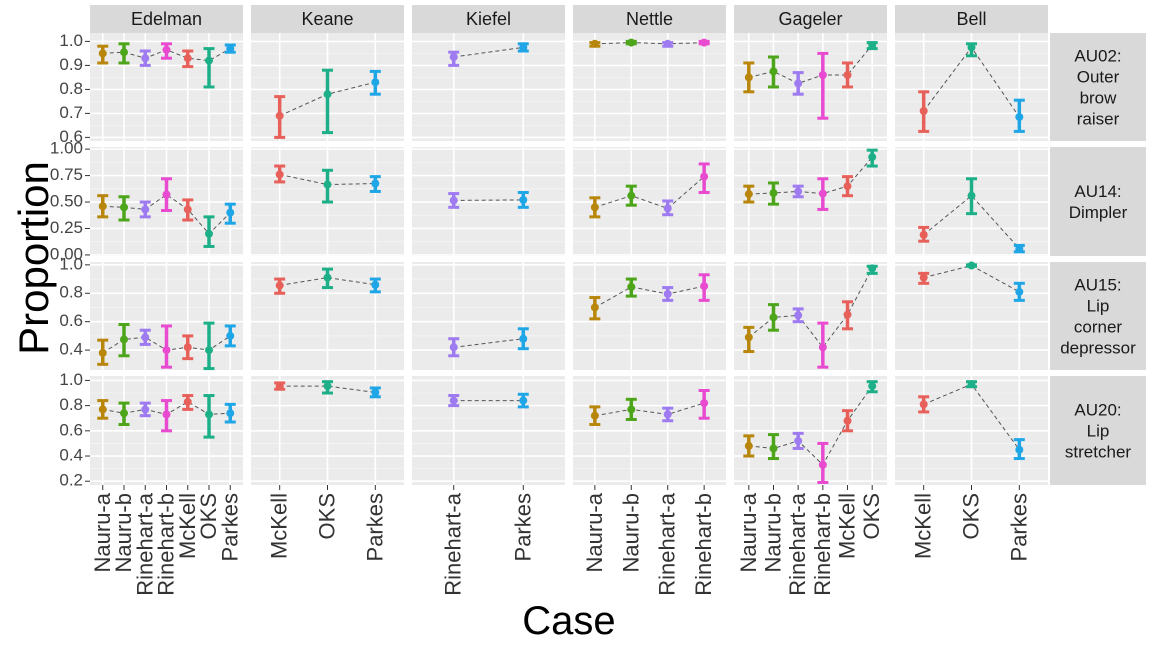  What do you see at coordinates (71, 64) in the screenshot?
I see `y-tick-label: 0.9` at bounding box center [71, 64].